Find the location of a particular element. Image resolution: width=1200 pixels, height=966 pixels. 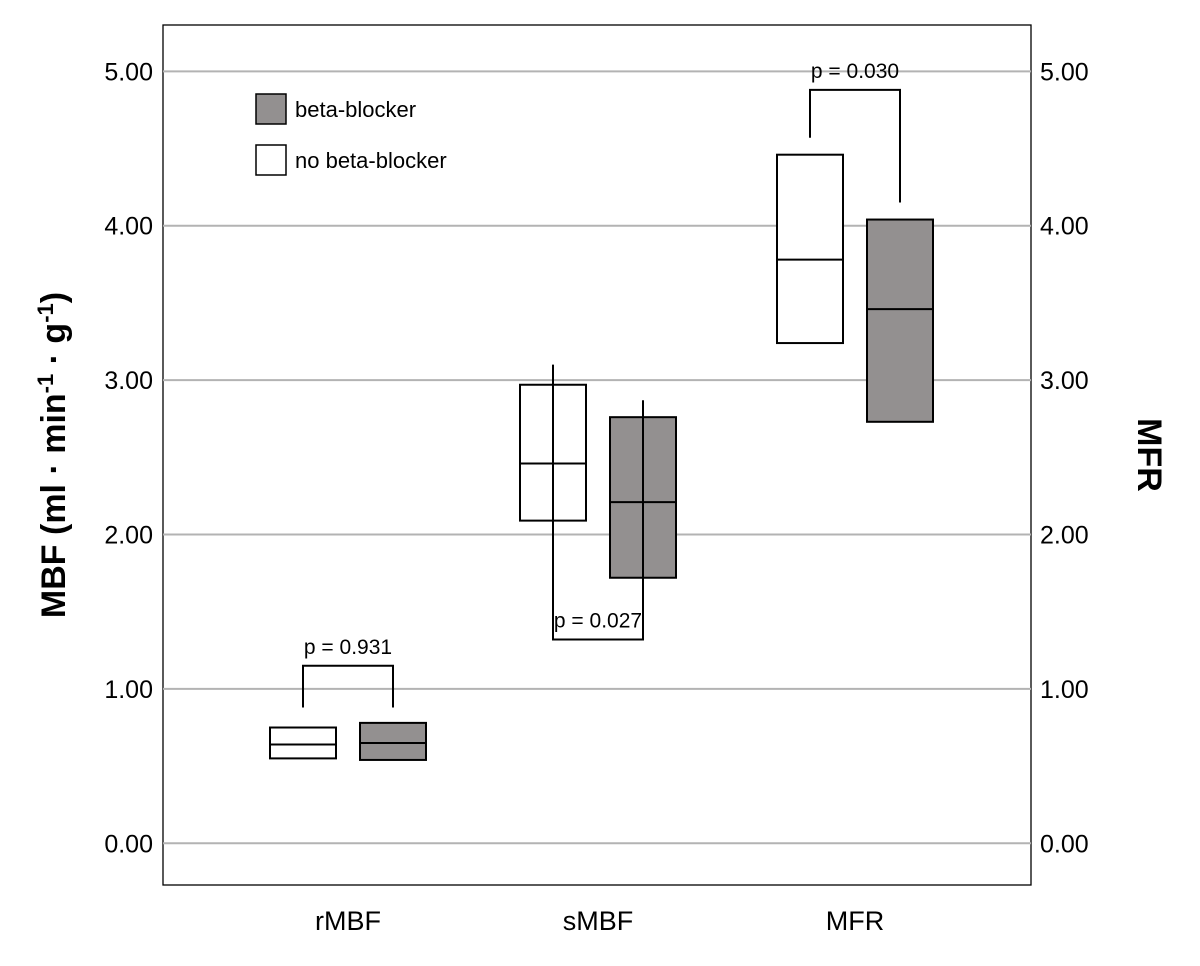

y-tick-label-left: 1.00 is located at coordinates (128, 690).